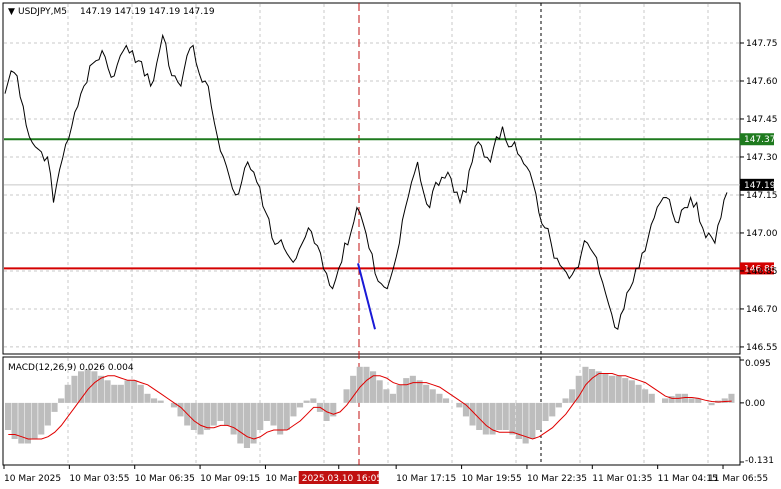 This screenshot has height=489, width=781. What do you see at coordinates (622, 479) in the screenshot?
I see `time-tick-label: 11 Mar 01:35` at bounding box center [622, 479].